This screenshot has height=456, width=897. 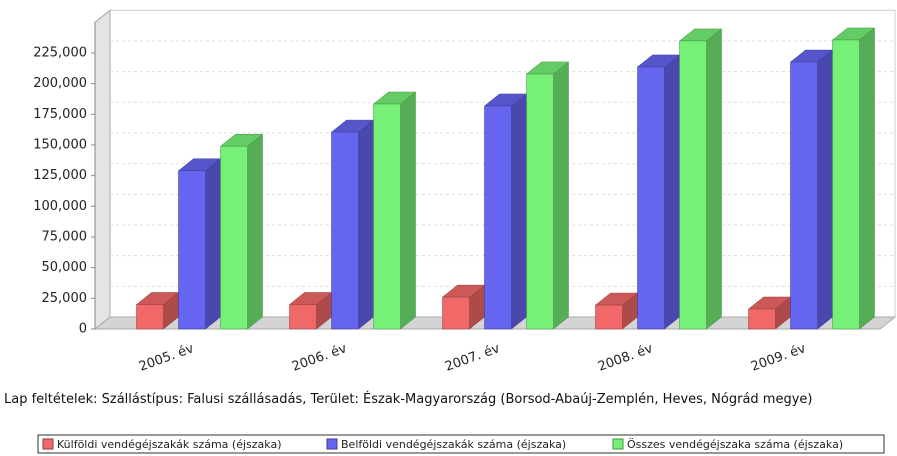 I want to click on y-tick-label: 200,000, so click(x=60, y=83).